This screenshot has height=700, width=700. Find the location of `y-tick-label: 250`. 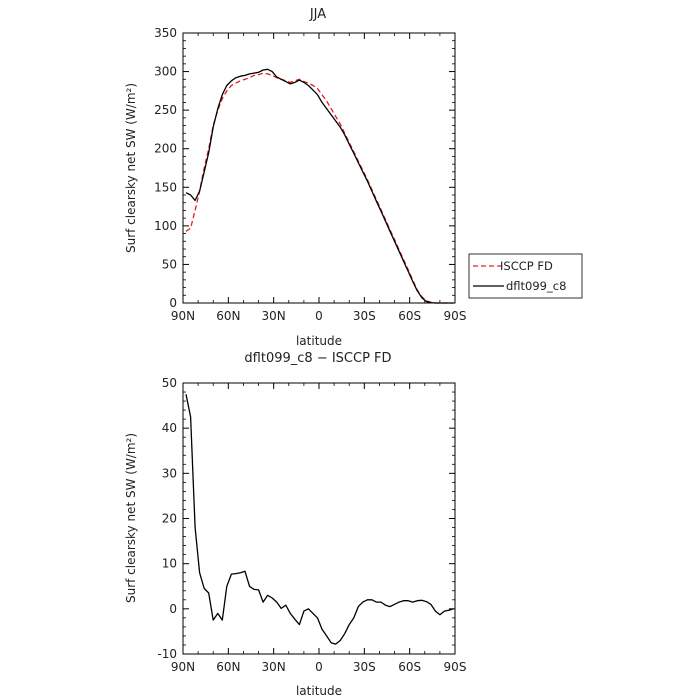

y-tick-label: 250 is located at coordinates (165, 110).